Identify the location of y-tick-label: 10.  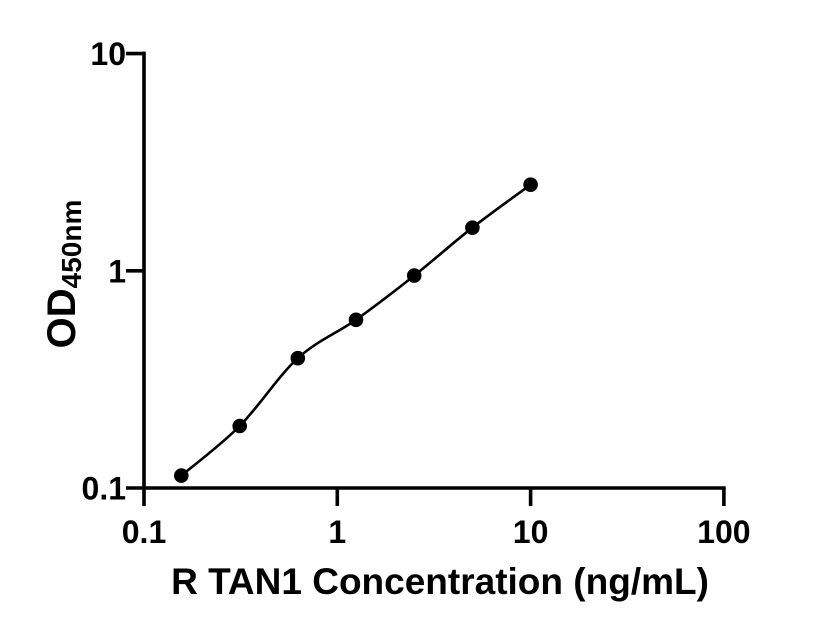
(108, 54).